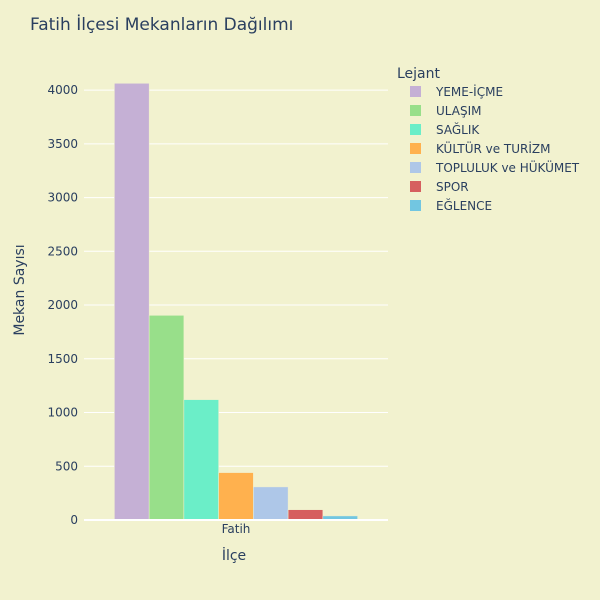 The height and width of the screenshot is (600, 600). I want to click on legend-label: SPOR, so click(452, 187).